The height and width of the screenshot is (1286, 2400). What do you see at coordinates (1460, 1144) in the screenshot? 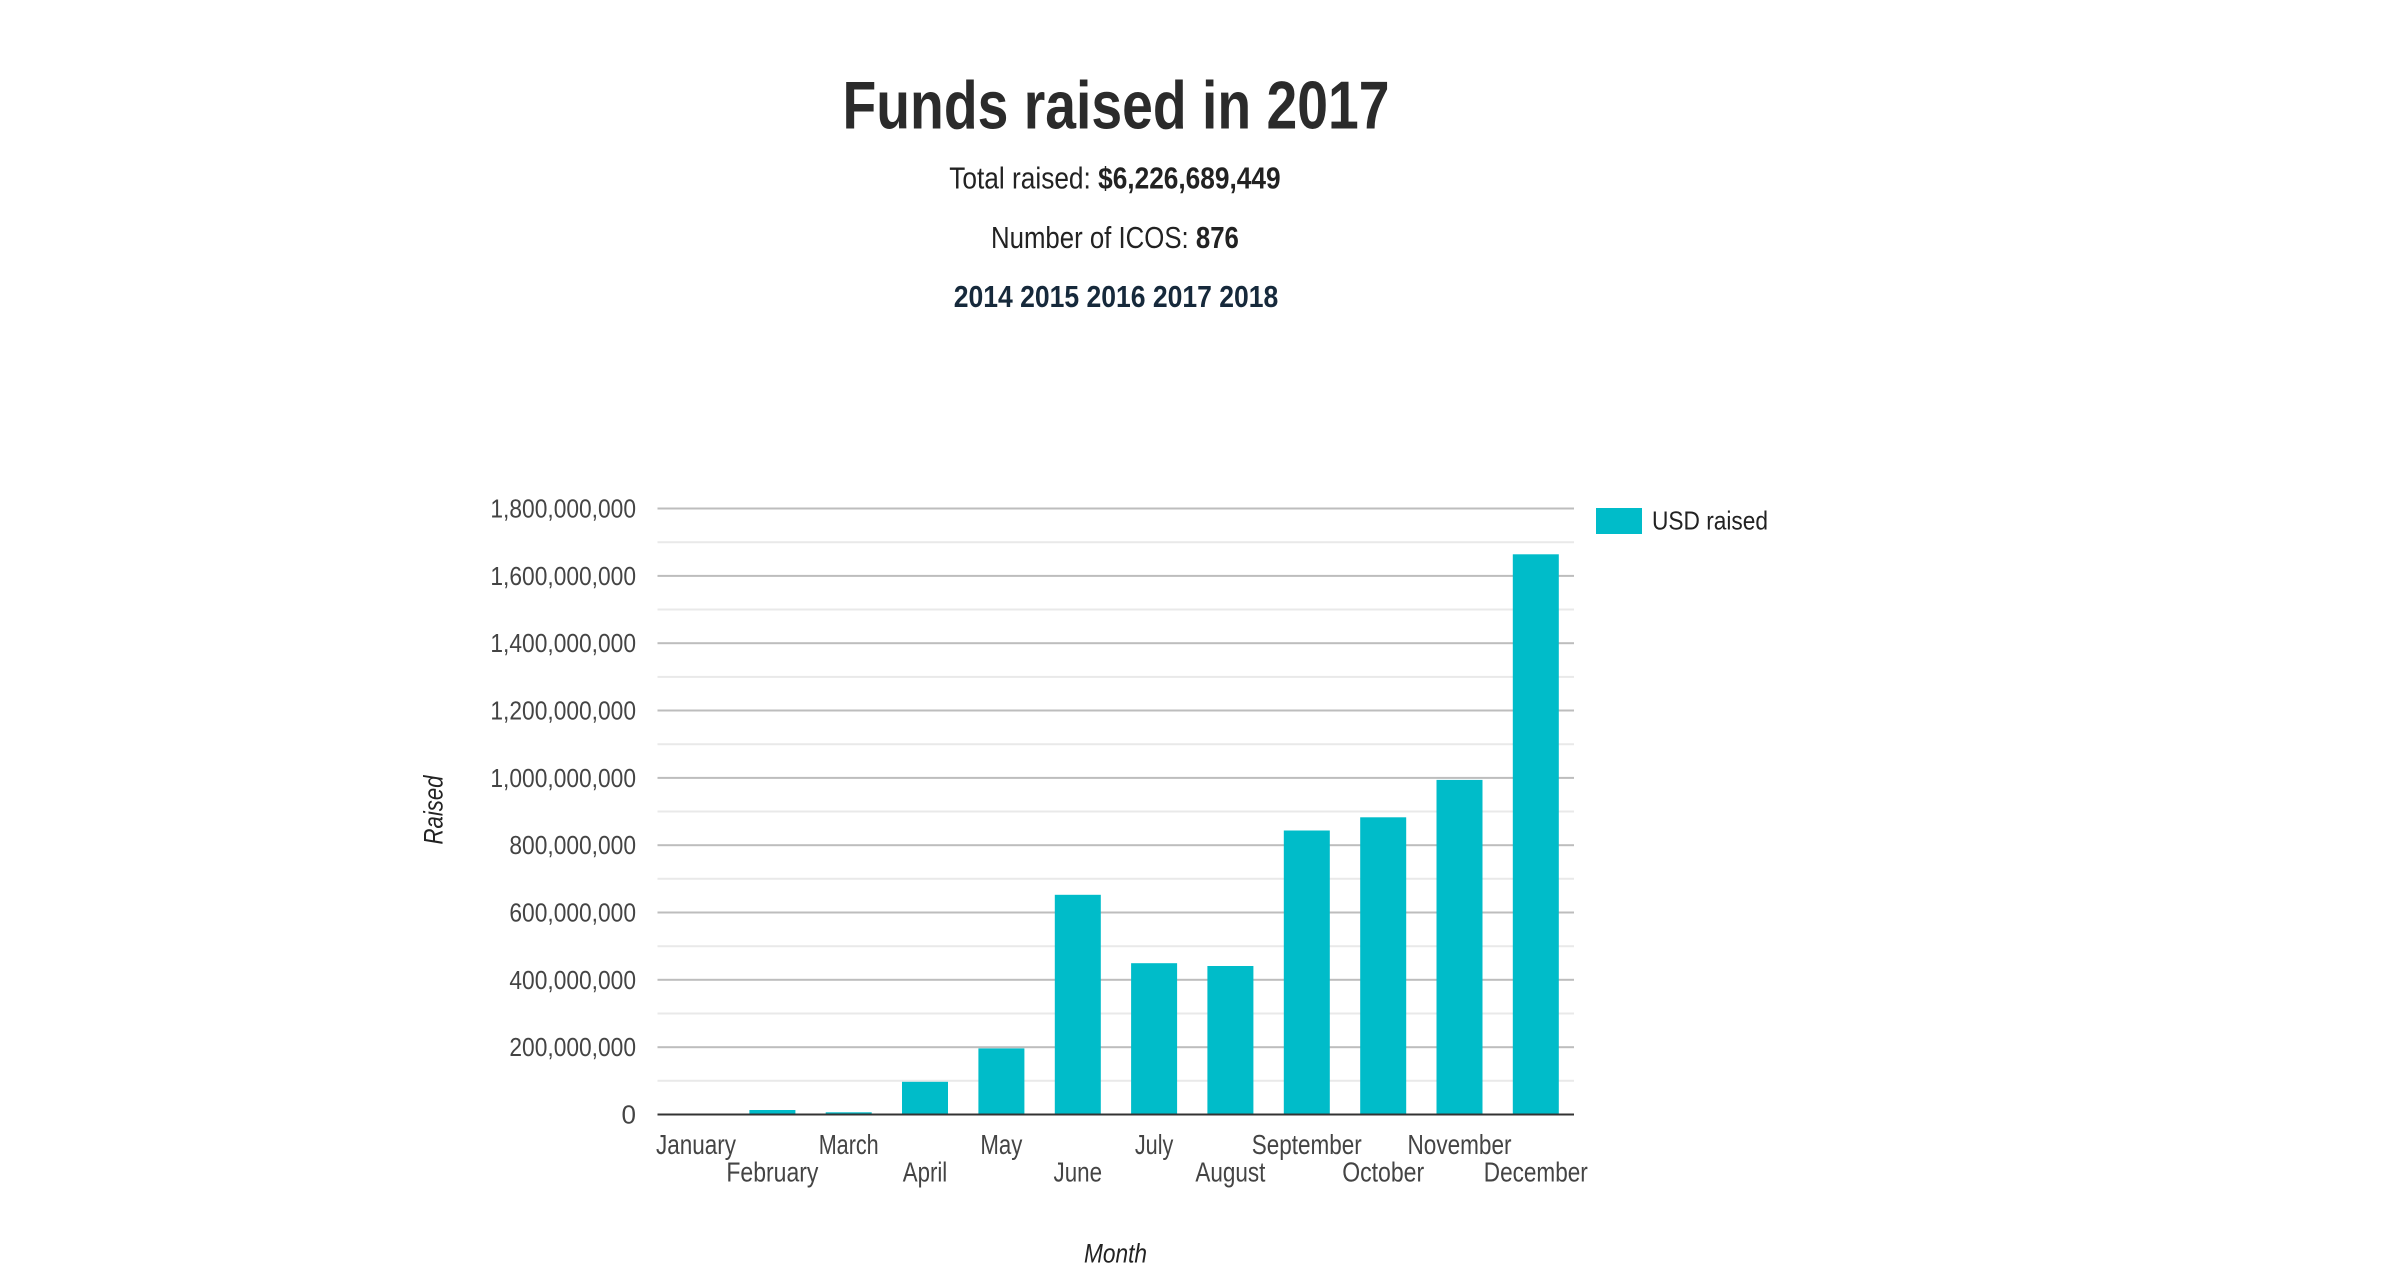
I see `svg-text: November` at bounding box center [1460, 1144].